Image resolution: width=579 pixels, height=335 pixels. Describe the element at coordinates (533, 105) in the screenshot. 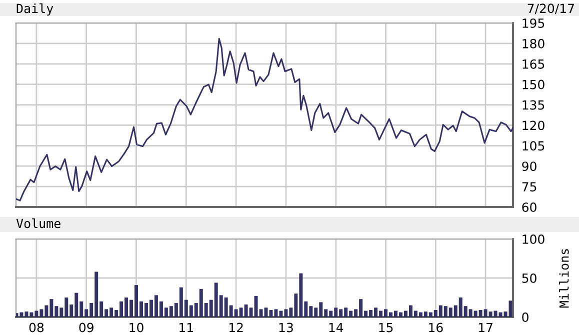

I see `y-tick-label: 135` at that location.